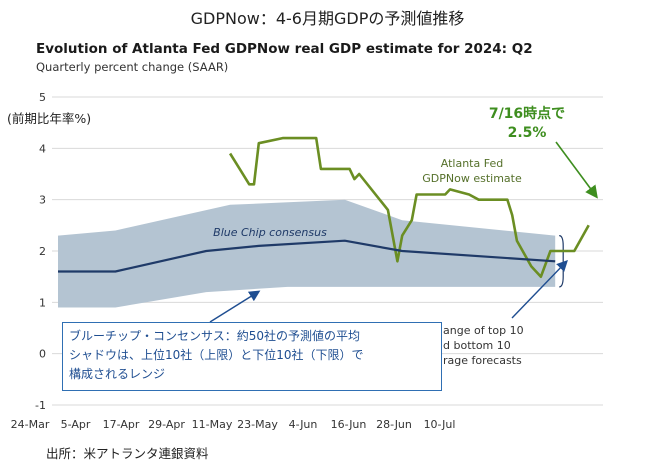  Describe the element at coordinates (212, 424) in the screenshot. I see `x-tick-label: 11-May` at that location.